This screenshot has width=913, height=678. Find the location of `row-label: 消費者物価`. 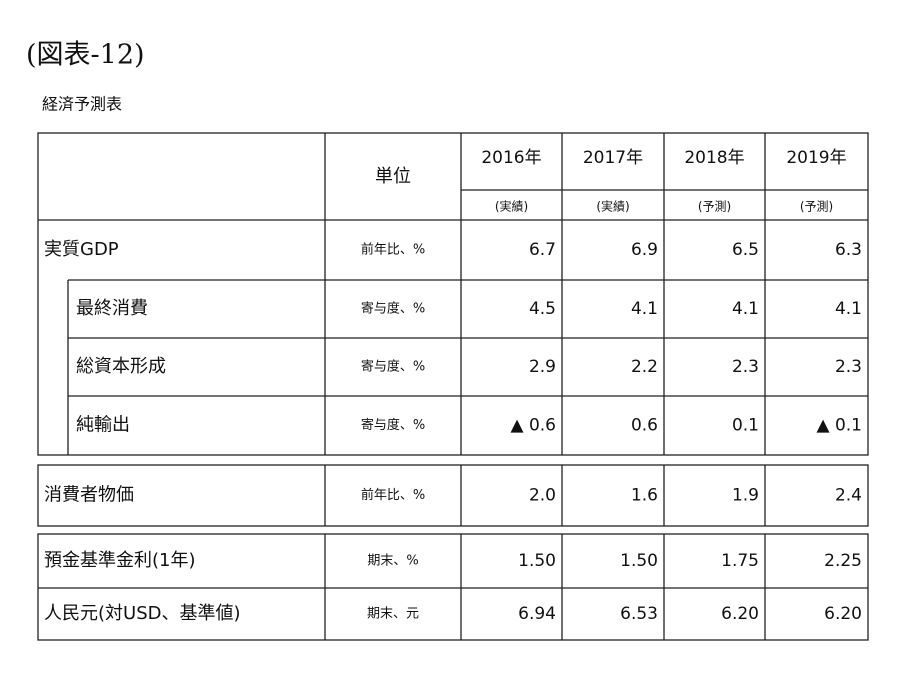

row-label: 消費者物価 is located at coordinates (89, 495).